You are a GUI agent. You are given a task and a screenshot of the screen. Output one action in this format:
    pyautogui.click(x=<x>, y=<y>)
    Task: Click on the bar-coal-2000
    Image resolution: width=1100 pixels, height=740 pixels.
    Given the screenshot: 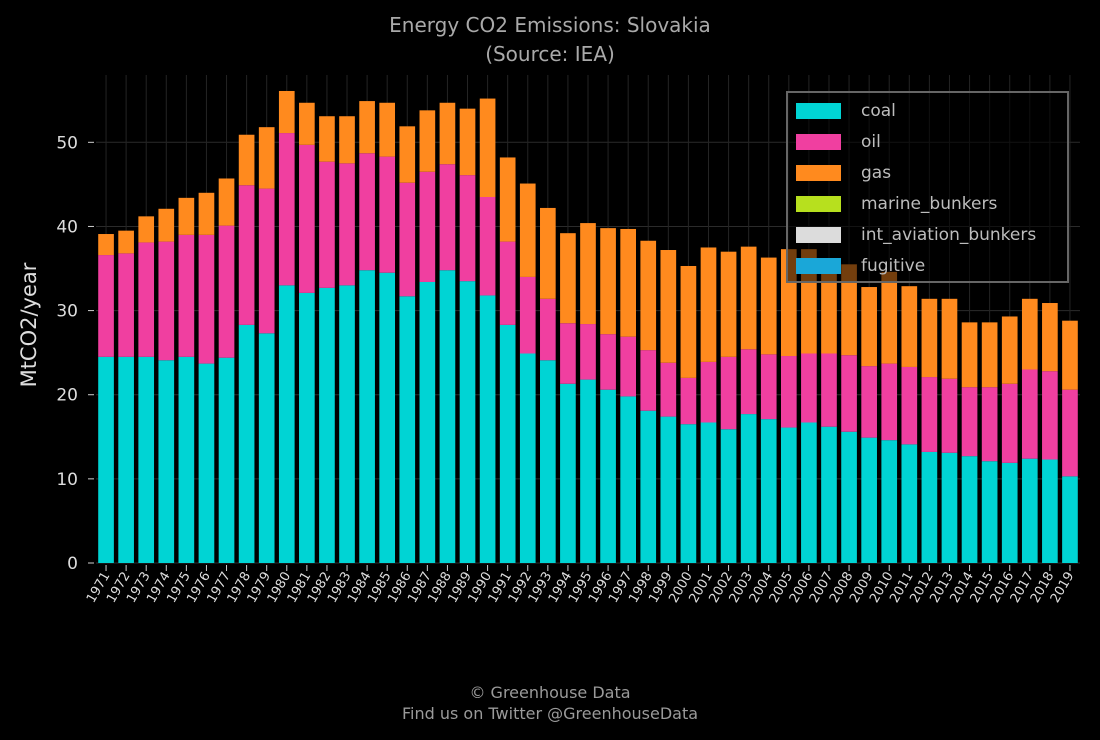 What is the action you would take?
    pyautogui.click(x=688, y=493)
    